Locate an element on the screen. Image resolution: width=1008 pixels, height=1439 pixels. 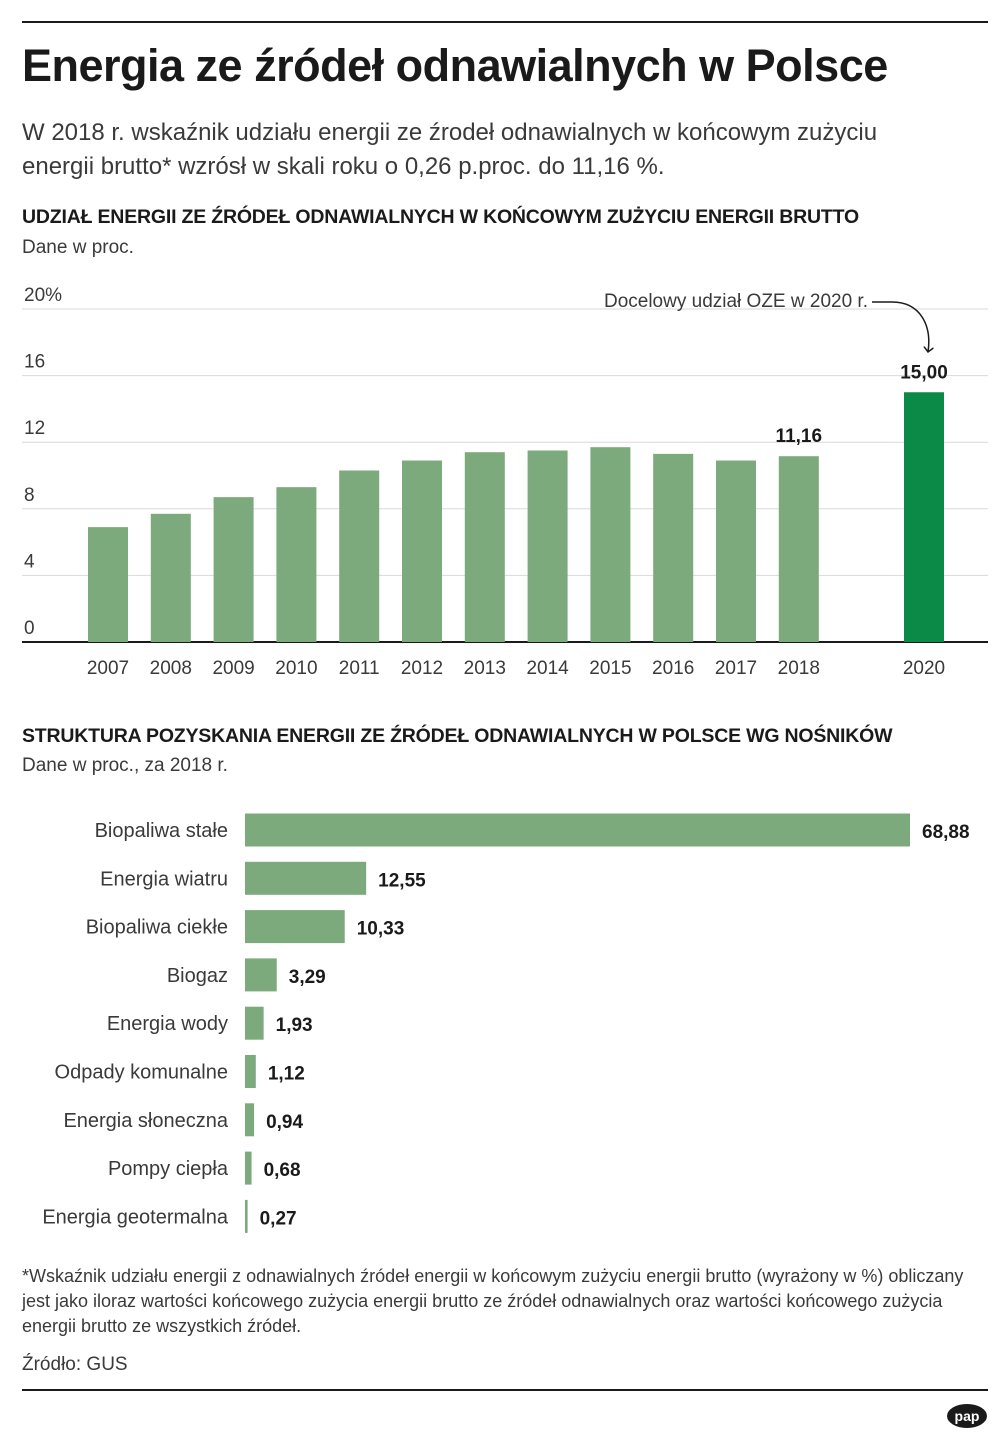
bar-2009 is located at coordinates (233, 569).